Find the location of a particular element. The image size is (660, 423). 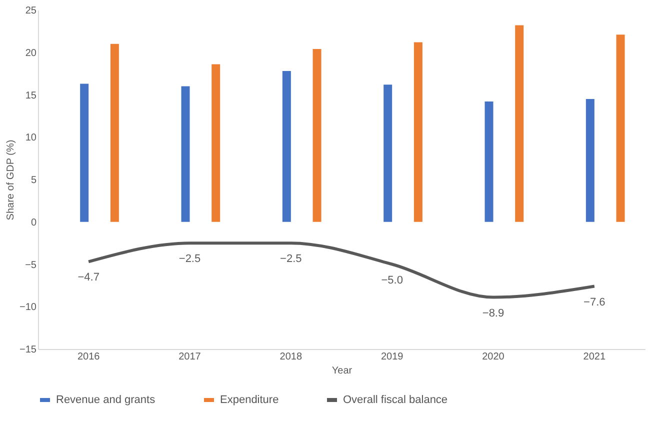

x-tick-label: 2017 is located at coordinates (190, 357).